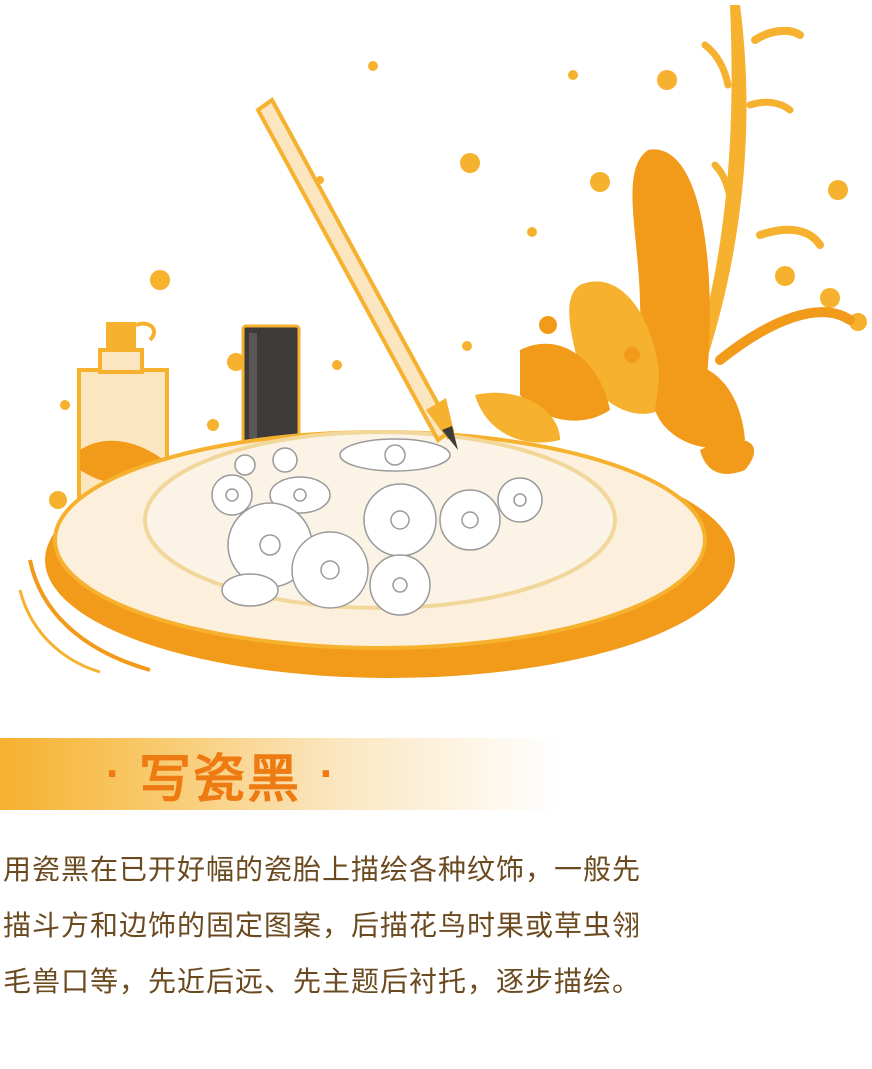 This screenshot has height=1069, width=872. What do you see at coordinates (322, 869) in the screenshot?
I see `description-line: 用瓷黑在已开好幅的瓷胎上描绘各种纹饰，一般先` at bounding box center [322, 869].